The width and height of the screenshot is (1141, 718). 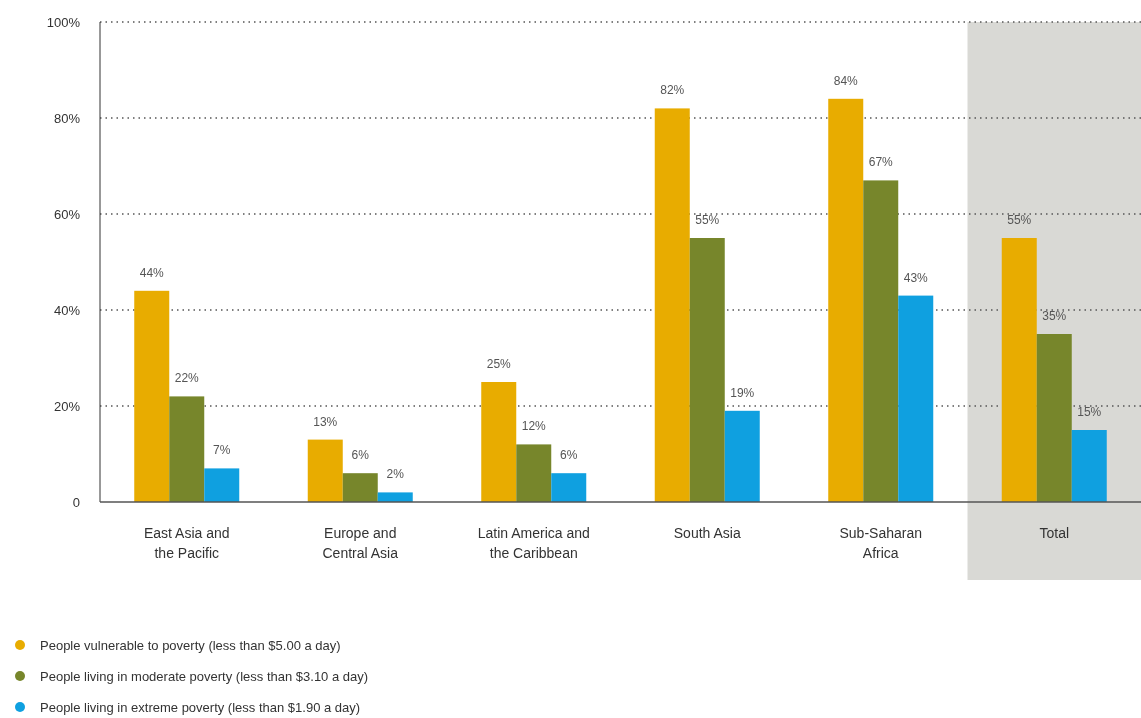 What do you see at coordinates (533, 543) in the screenshot?
I see `x-tick-label: Latin America and the Caribbean` at bounding box center [533, 543].